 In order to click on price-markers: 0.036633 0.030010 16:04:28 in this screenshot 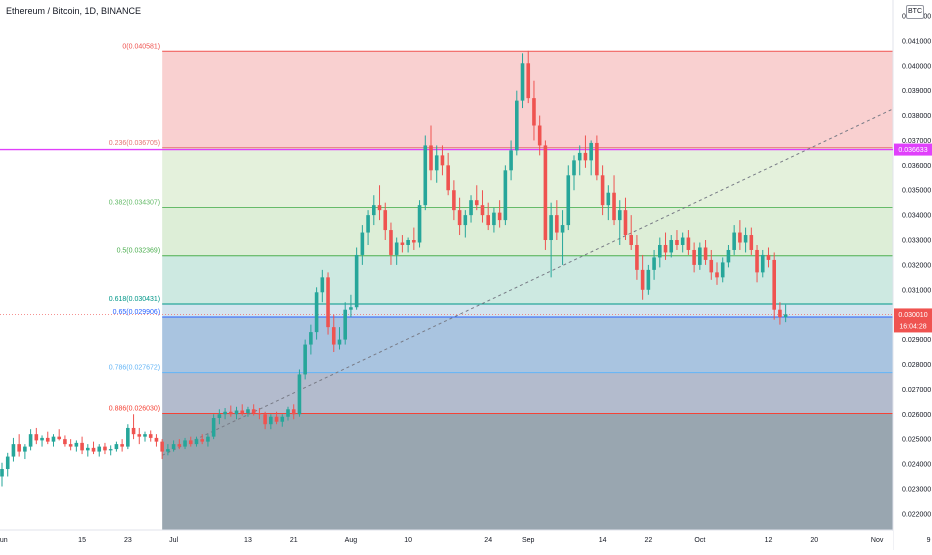, I will do `click(913, 238)`.